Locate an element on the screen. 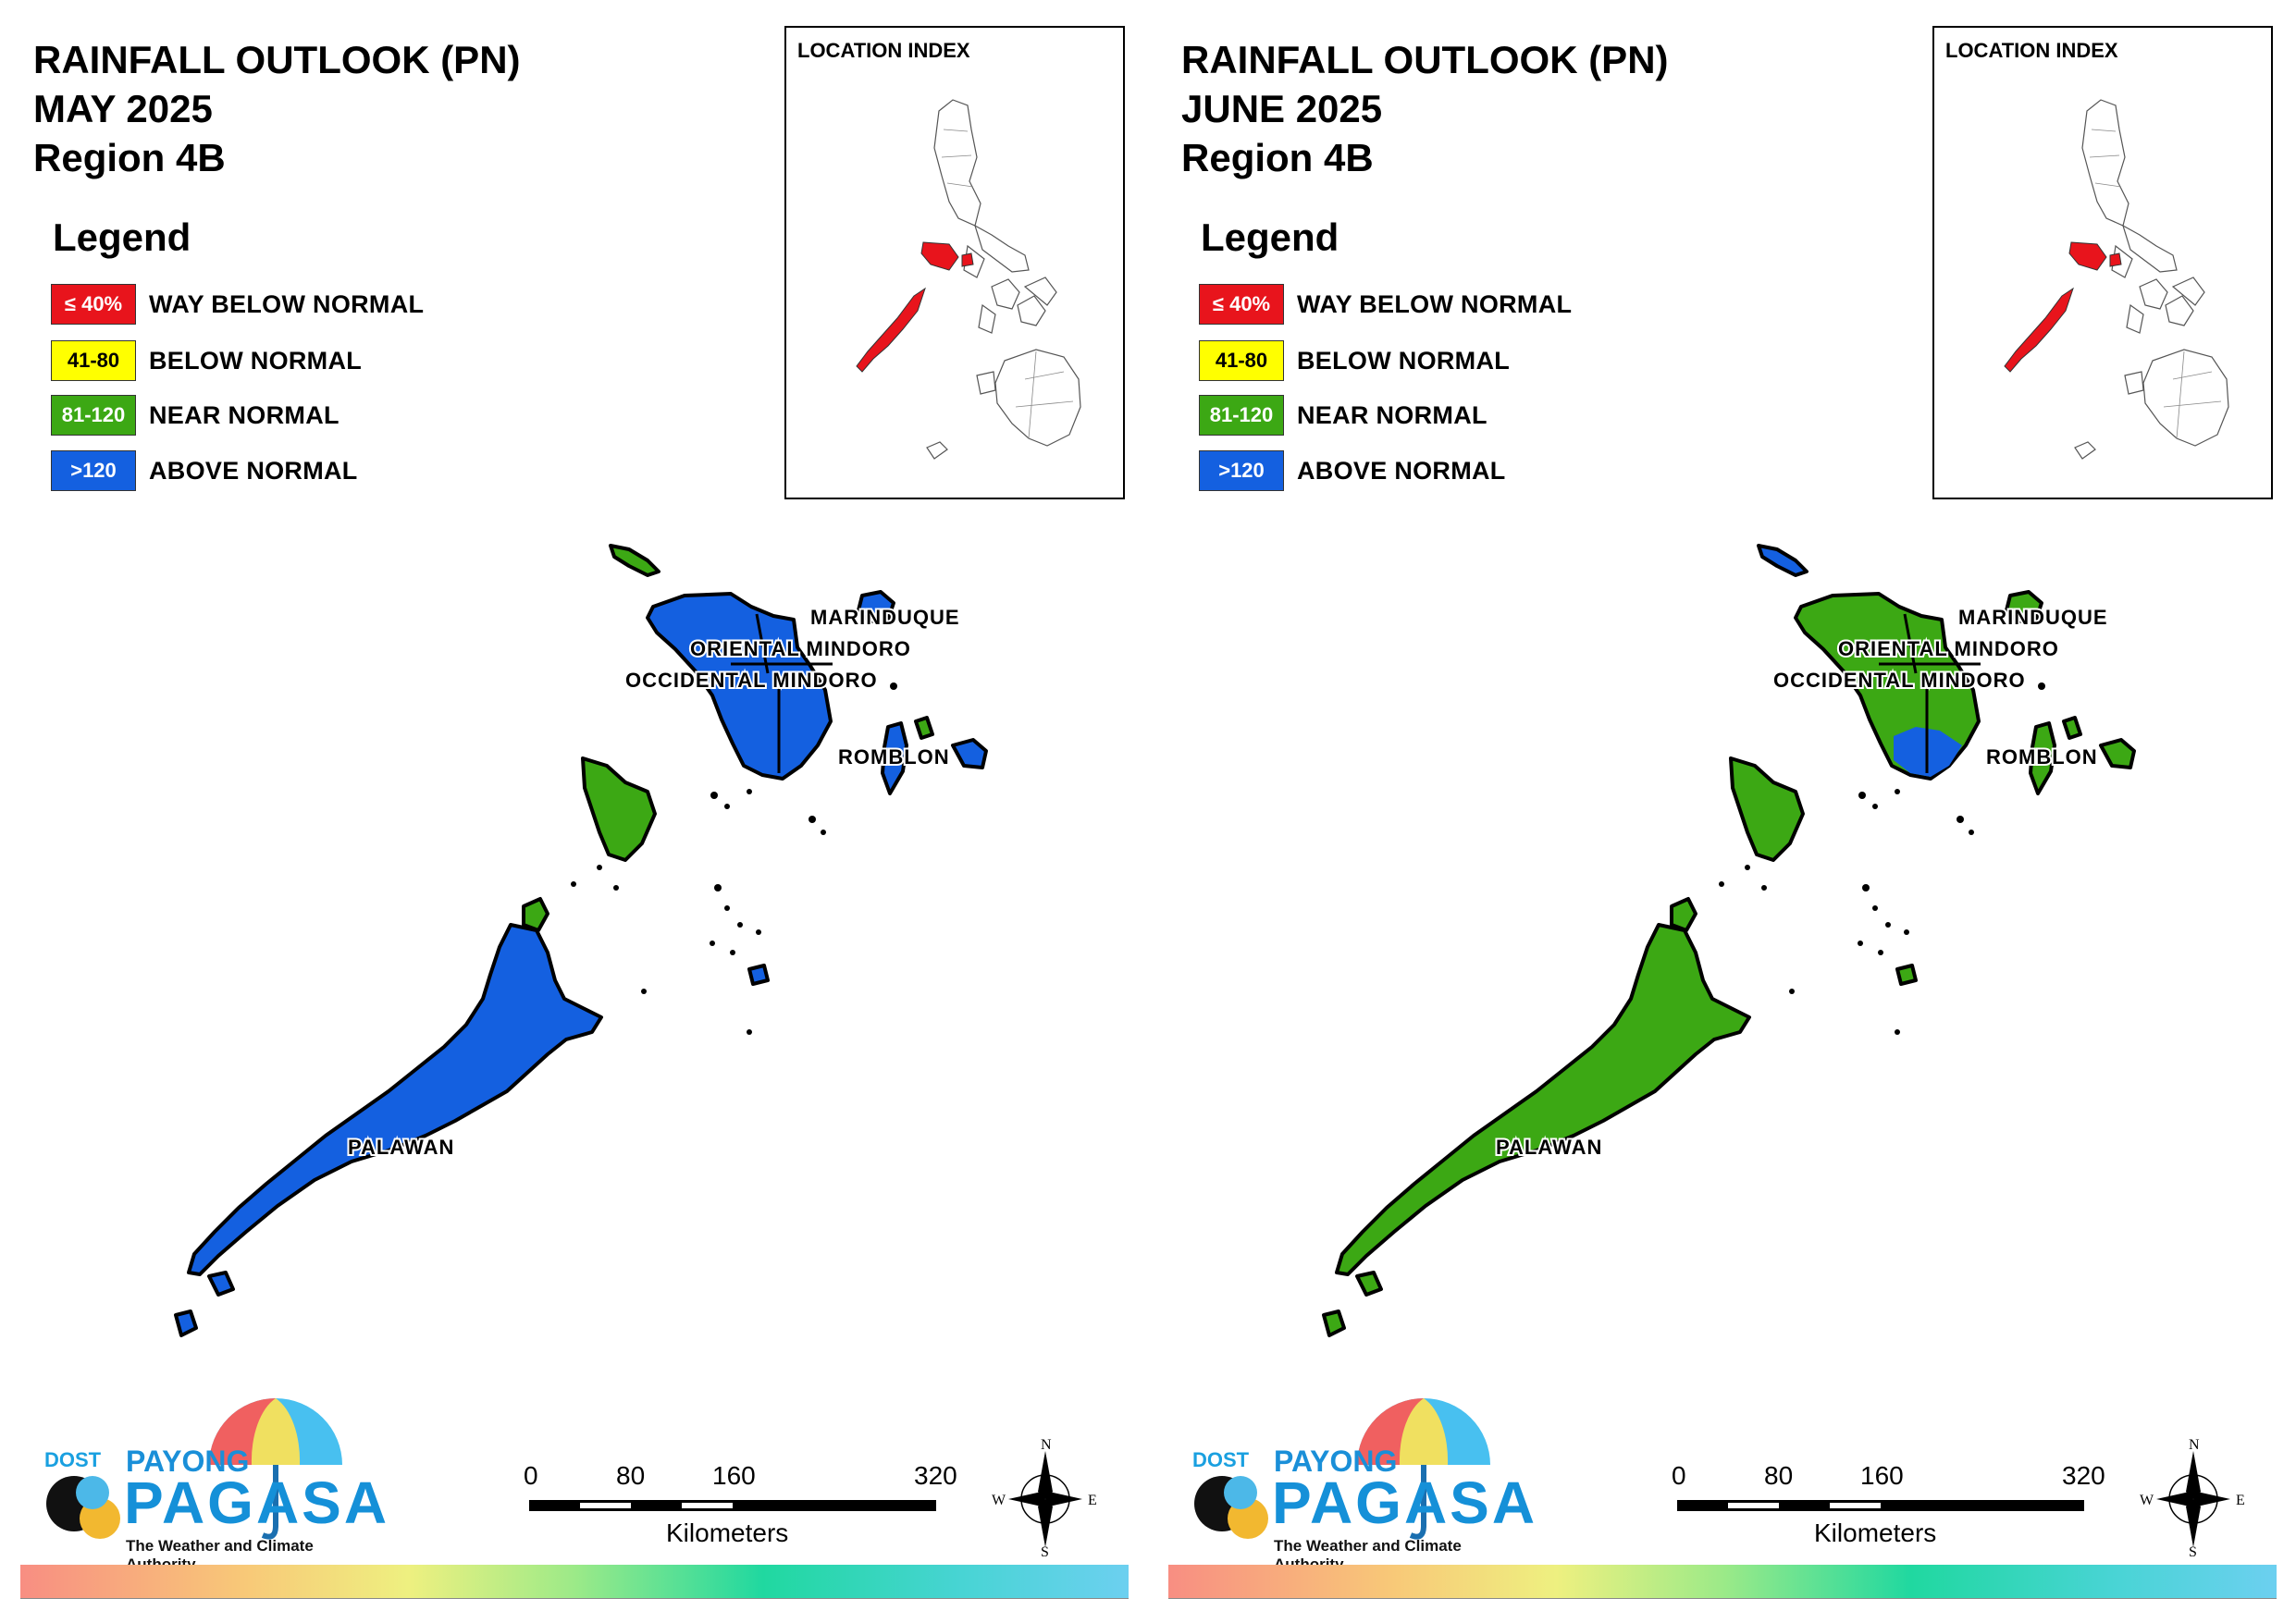 The width and height of the screenshot is (2296, 1623). province-occidental-oriental-mindoro is located at coordinates (739, 686).